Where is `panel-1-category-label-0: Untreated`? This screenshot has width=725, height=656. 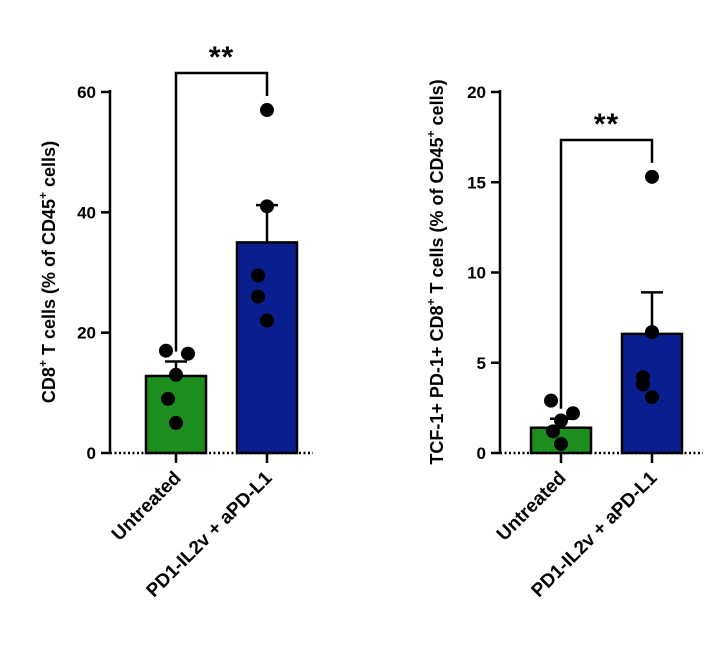 panel-1-category-label-0: Untreated is located at coordinates (147, 507).